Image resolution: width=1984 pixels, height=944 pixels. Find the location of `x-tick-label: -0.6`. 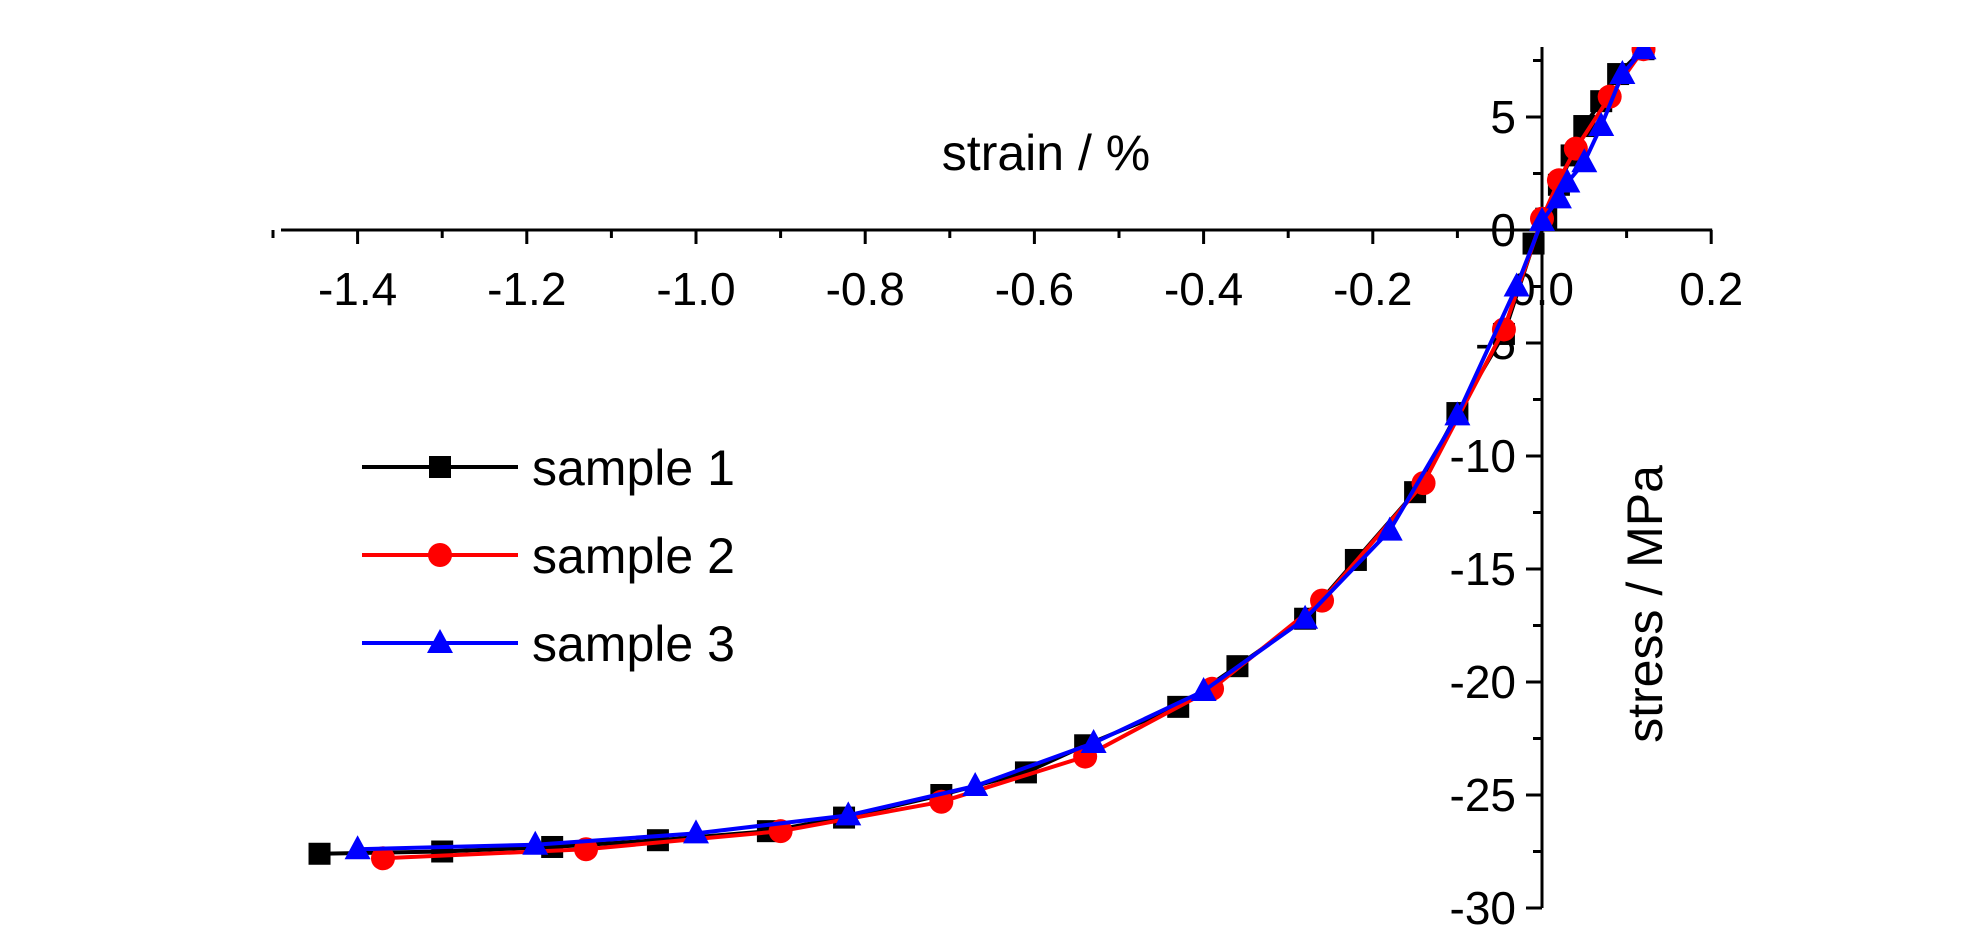

x-tick-label: -0.6 is located at coordinates (1034, 289).